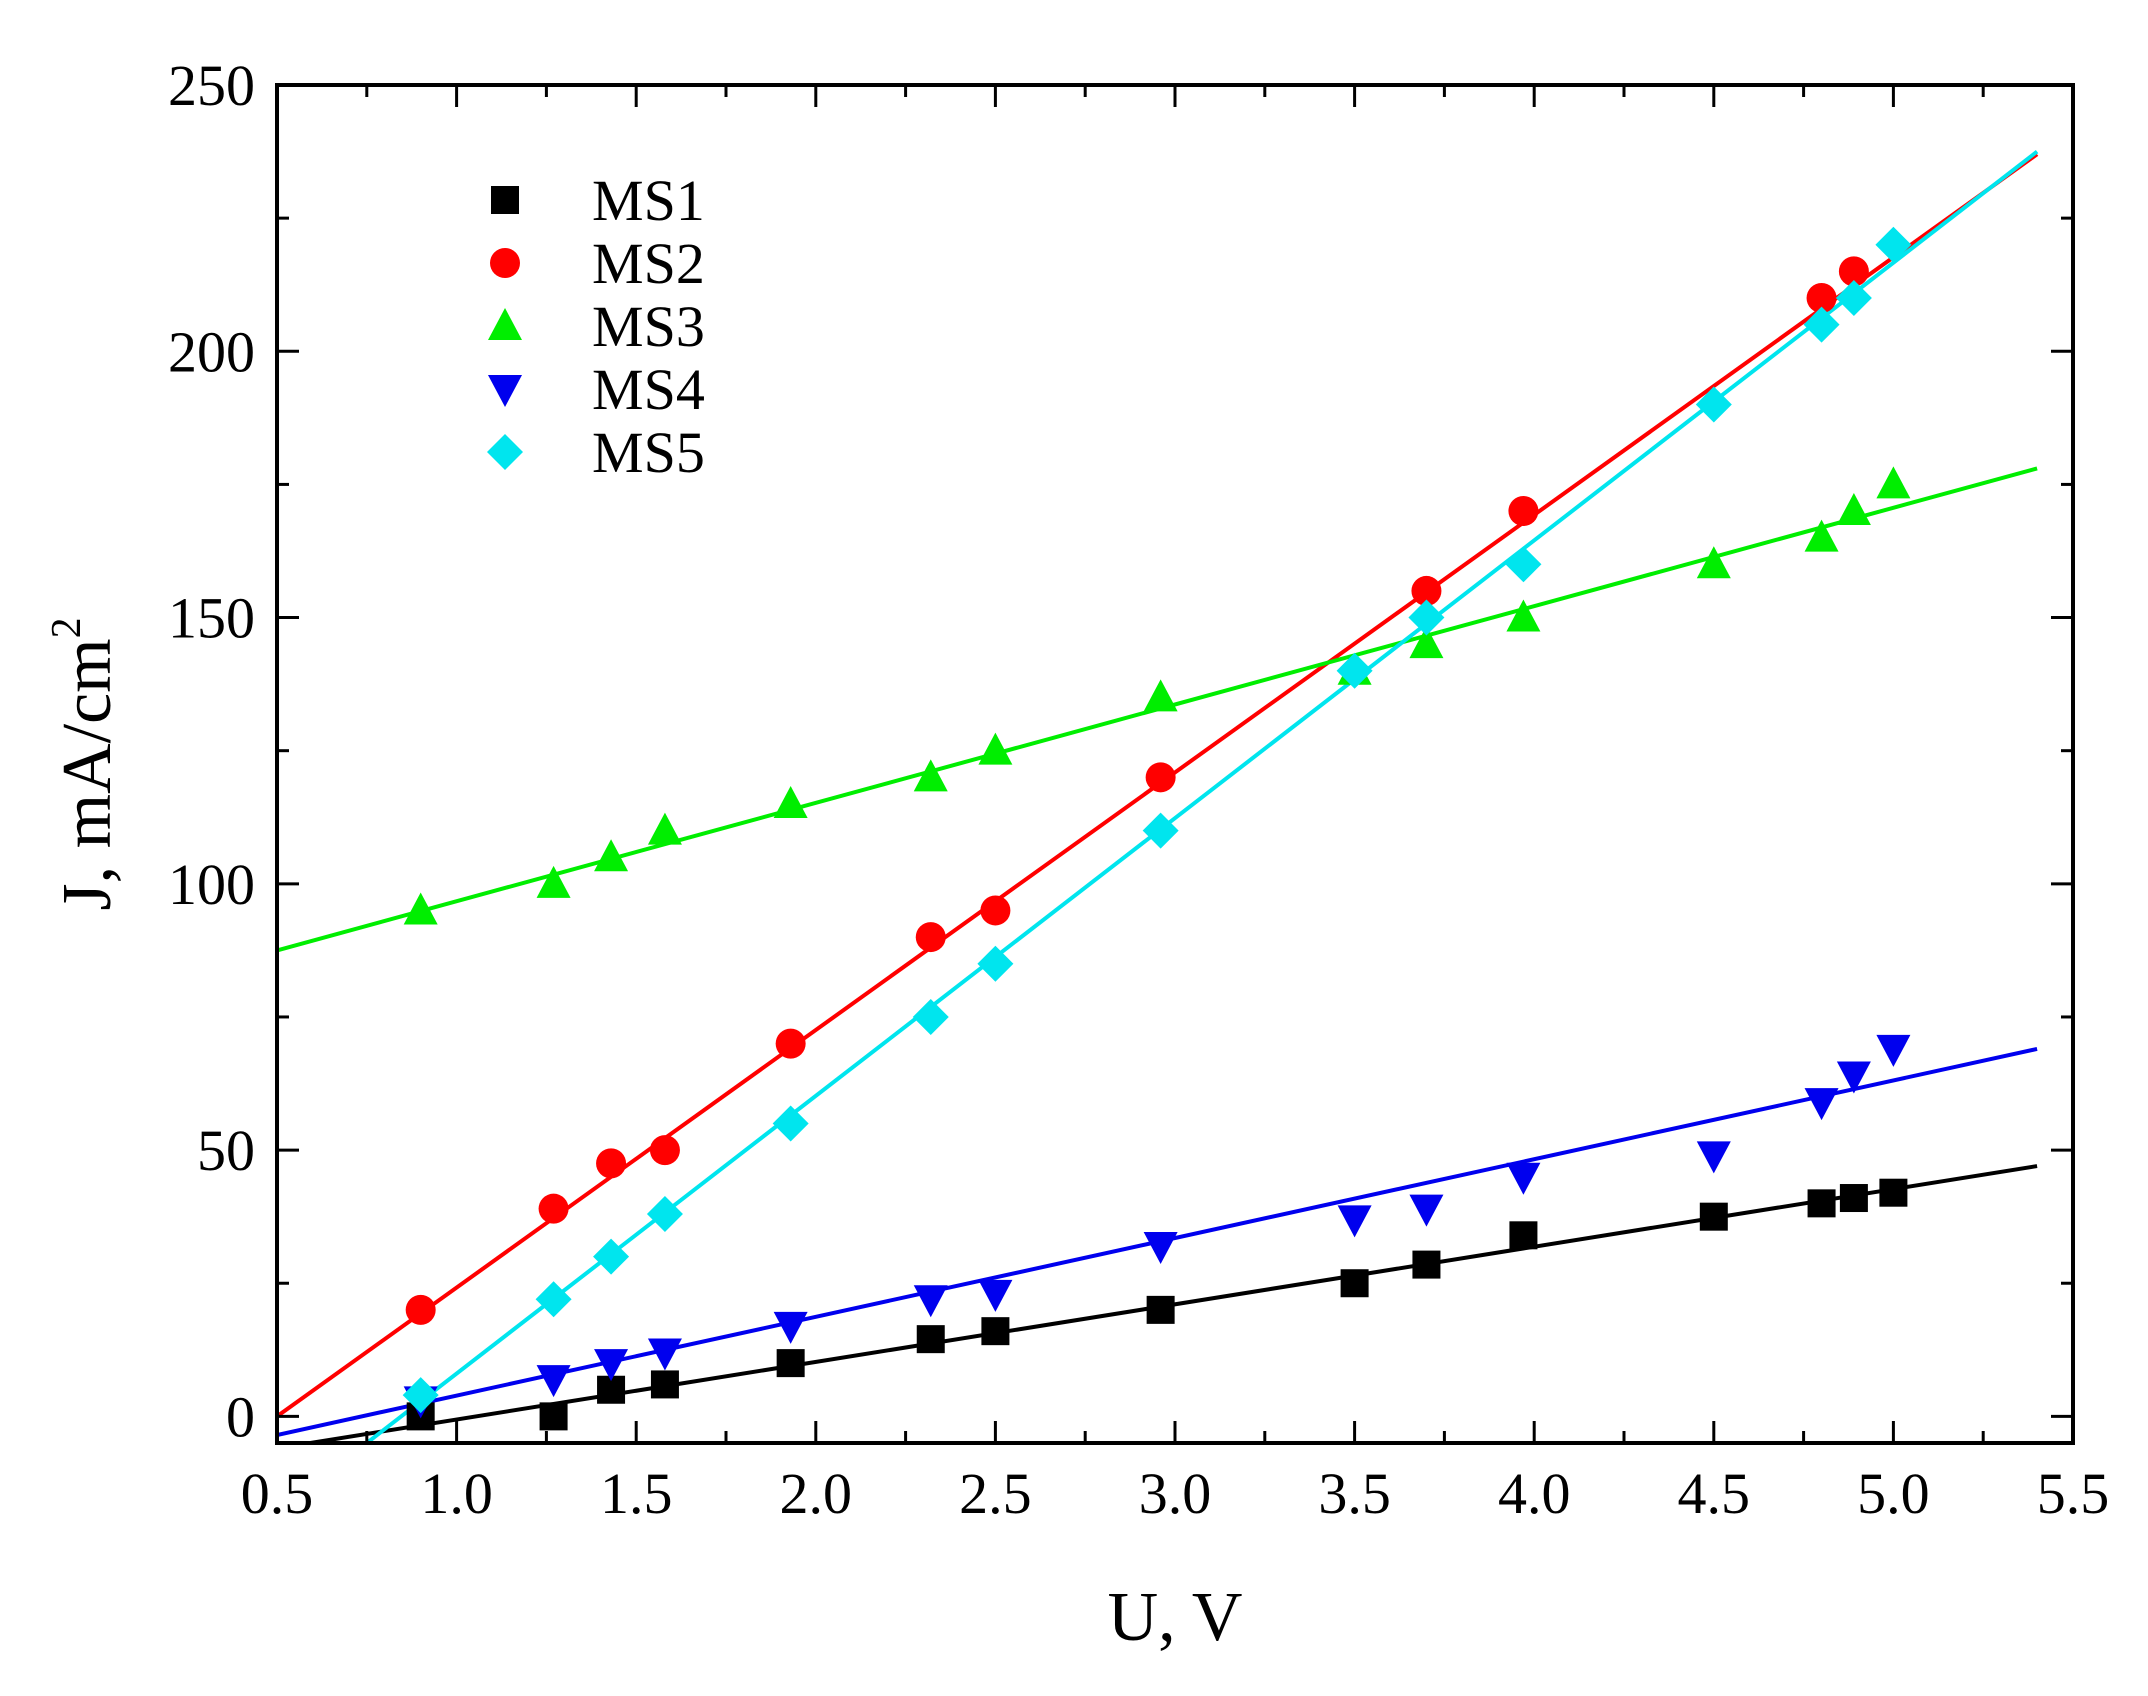 Image resolution: width=2148 pixels, height=1696 pixels. I want to click on x-tick-label: 5.0, so click(1893, 1493).